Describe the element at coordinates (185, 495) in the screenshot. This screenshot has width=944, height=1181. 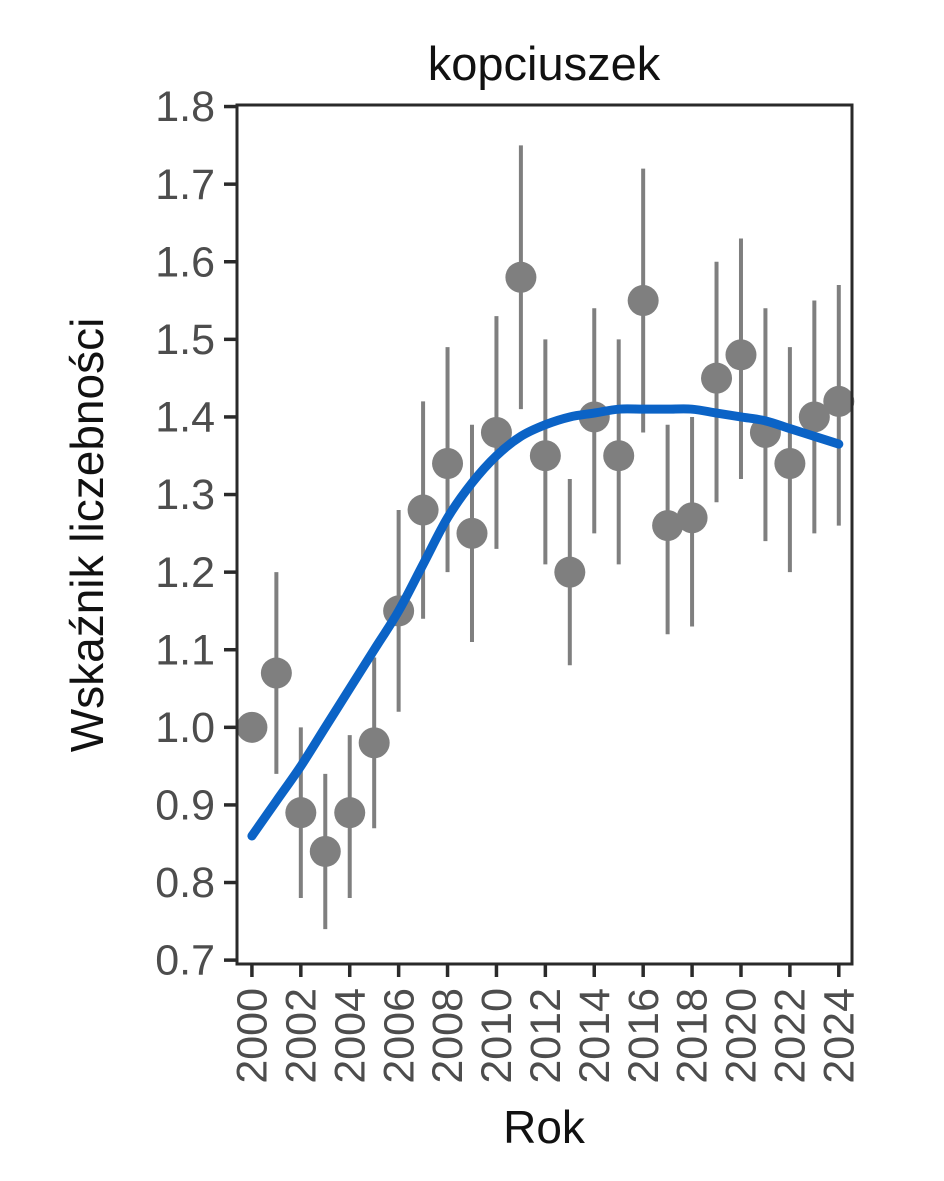
I see `y-tick-label: 1.3` at that location.